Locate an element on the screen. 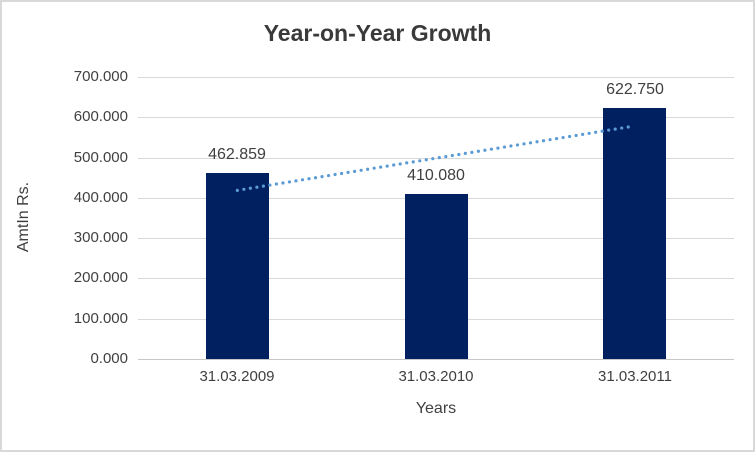 This screenshot has height=452, width=755. x-axis-line is located at coordinates (436, 359).